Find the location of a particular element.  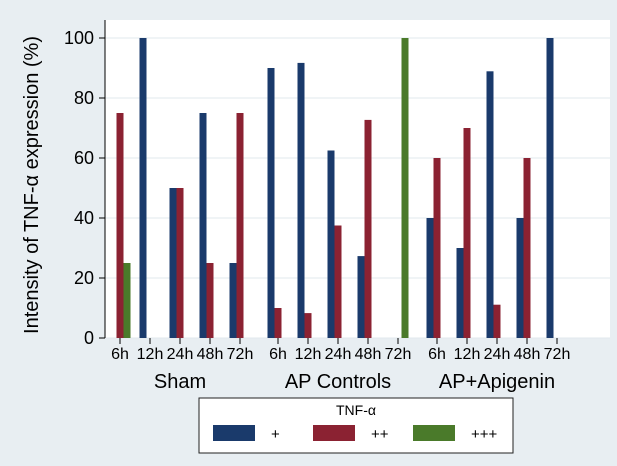

group-label: AP Controls is located at coordinates (338, 382).